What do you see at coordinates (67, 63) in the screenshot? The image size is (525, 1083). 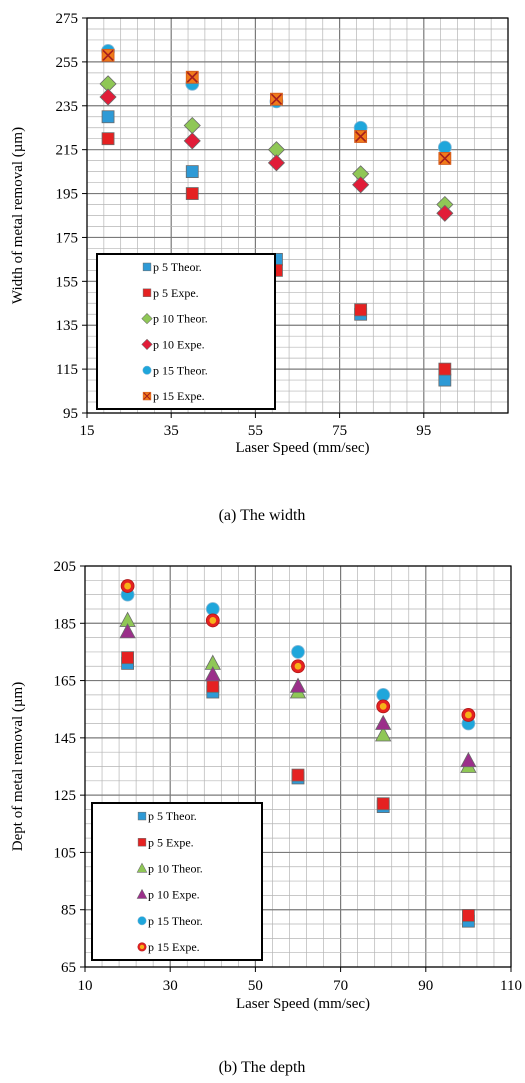 I see `y-tick-label: 255` at bounding box center [67, 63].